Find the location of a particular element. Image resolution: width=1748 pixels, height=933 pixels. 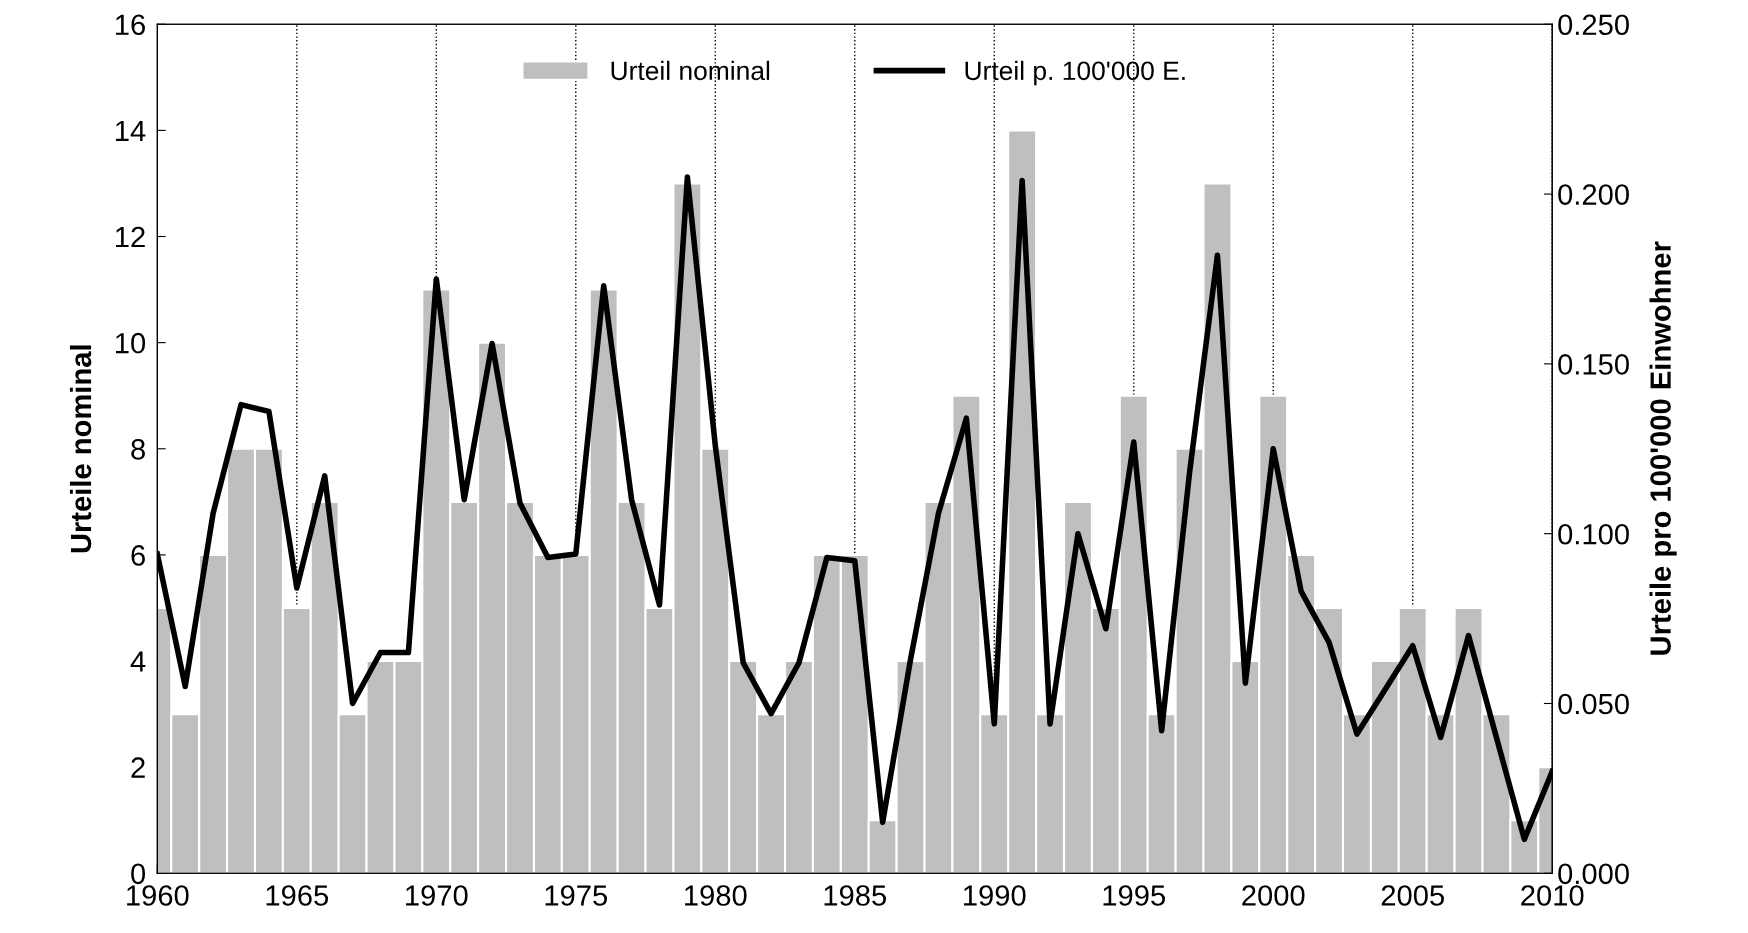

y-tick-label: 6 is located at coordinates (138, 555).